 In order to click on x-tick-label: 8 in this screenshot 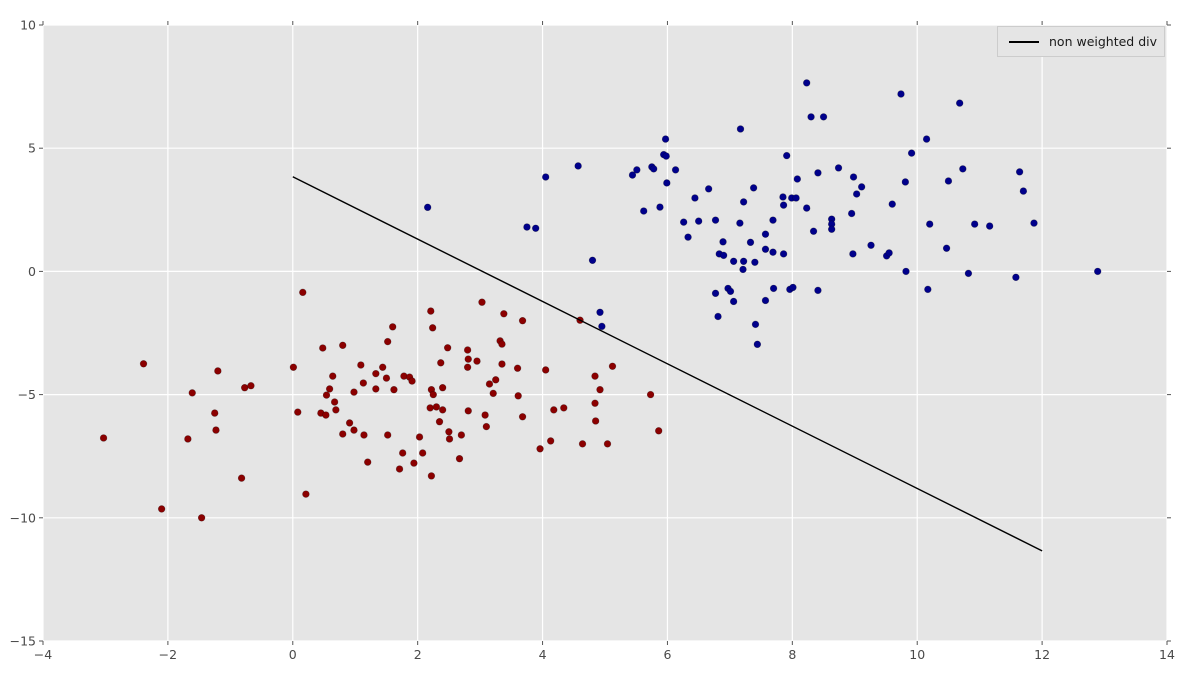, I will do `click(792, 654)`.